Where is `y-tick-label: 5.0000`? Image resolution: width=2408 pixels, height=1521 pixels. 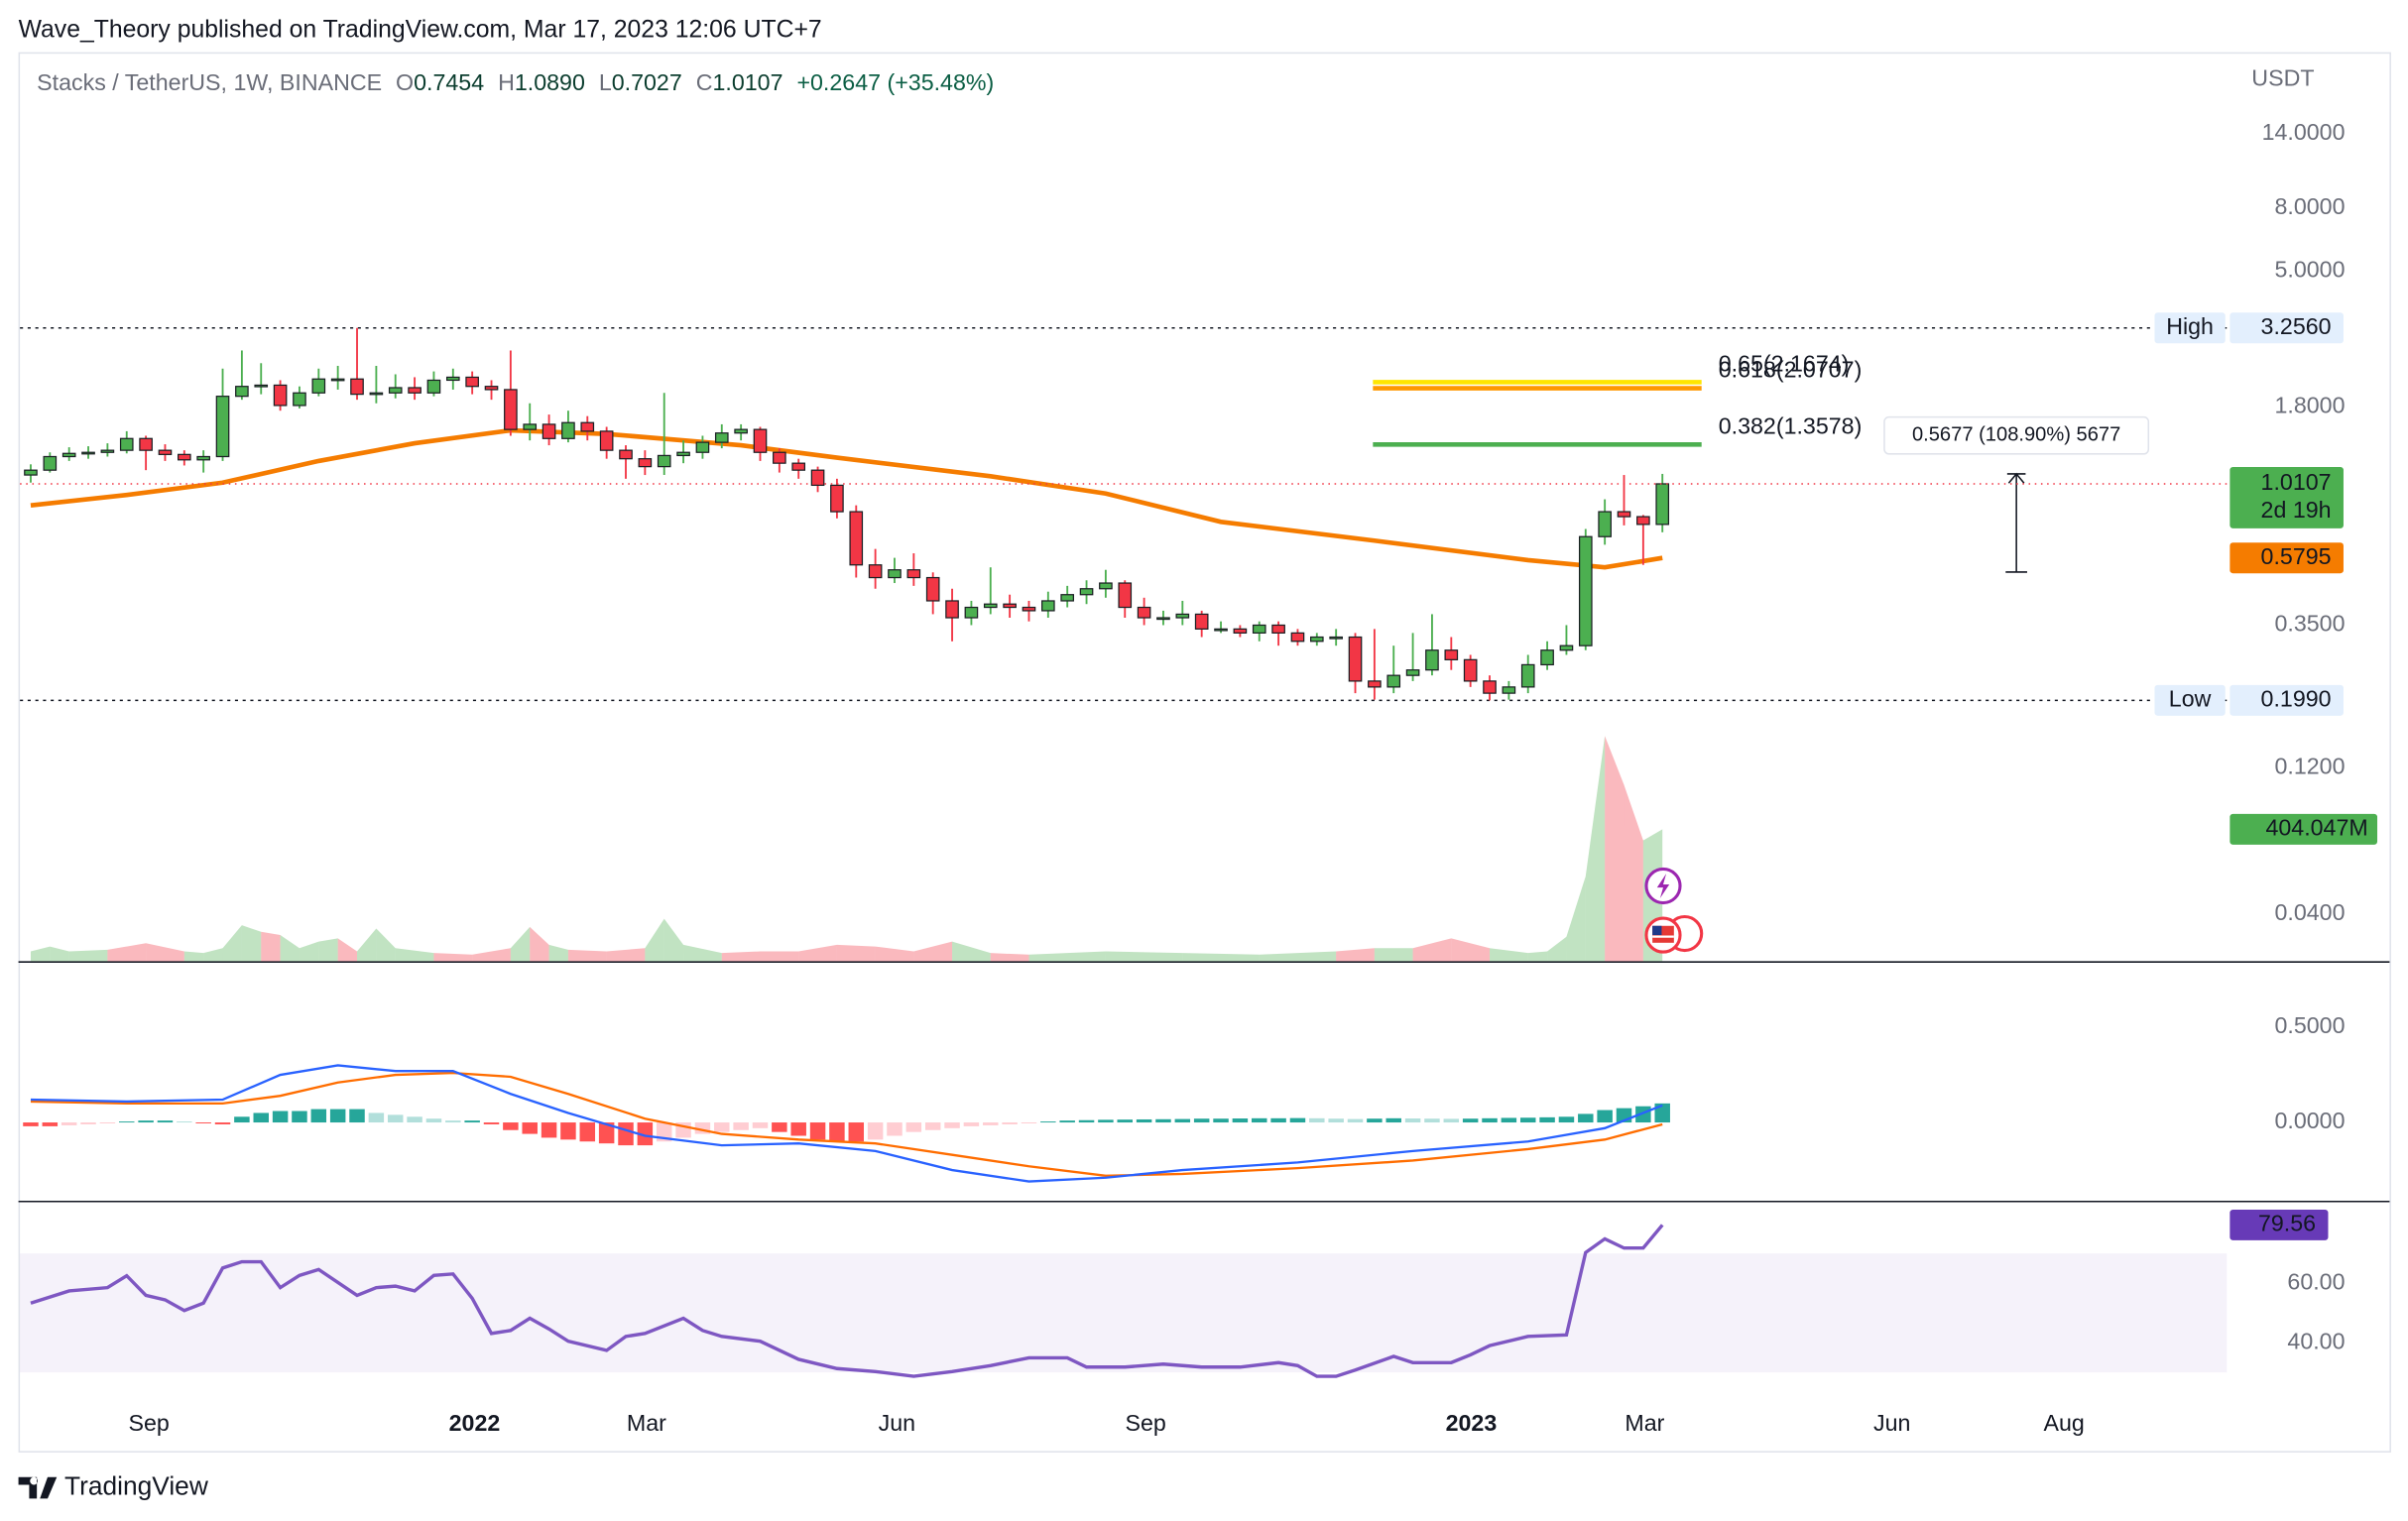 y-tick-label: 5.0000 is located at coordinates (2310, 269).